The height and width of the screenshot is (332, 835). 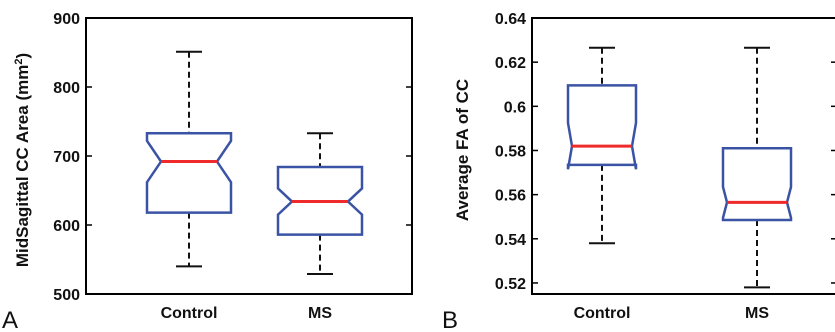 What do you see at coordinates (515, 107) in the screenshot?
I see `panel-b-y-tick-label: 0.6` at bounding box center [515, 107].